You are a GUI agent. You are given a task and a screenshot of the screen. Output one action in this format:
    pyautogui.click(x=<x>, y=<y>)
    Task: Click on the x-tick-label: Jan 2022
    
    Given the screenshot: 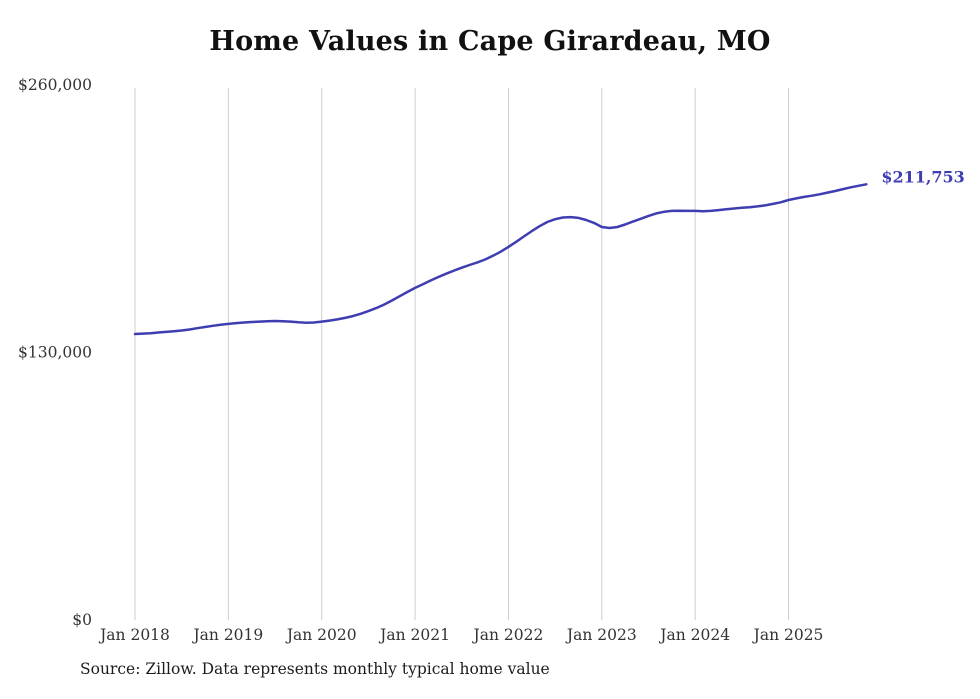 What is the action you would take?
    pyautogui.click(x=508, y=635)
    